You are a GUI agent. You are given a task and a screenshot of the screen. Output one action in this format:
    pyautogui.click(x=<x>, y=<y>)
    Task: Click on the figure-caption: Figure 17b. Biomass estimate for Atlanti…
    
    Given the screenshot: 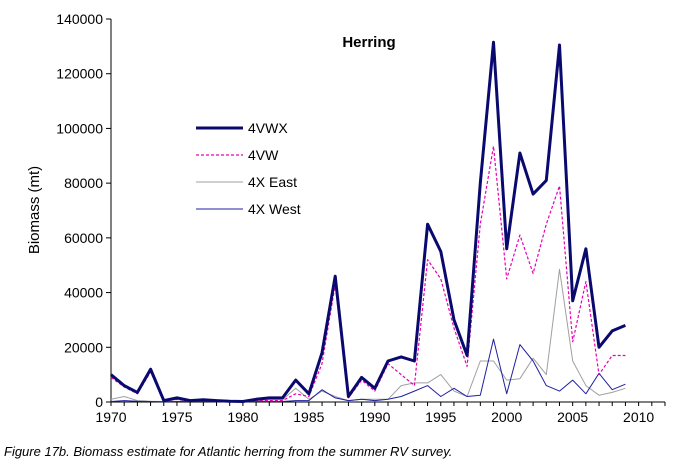 What is the action you would take?
    pyautogui.click(x=228, y=451)
    